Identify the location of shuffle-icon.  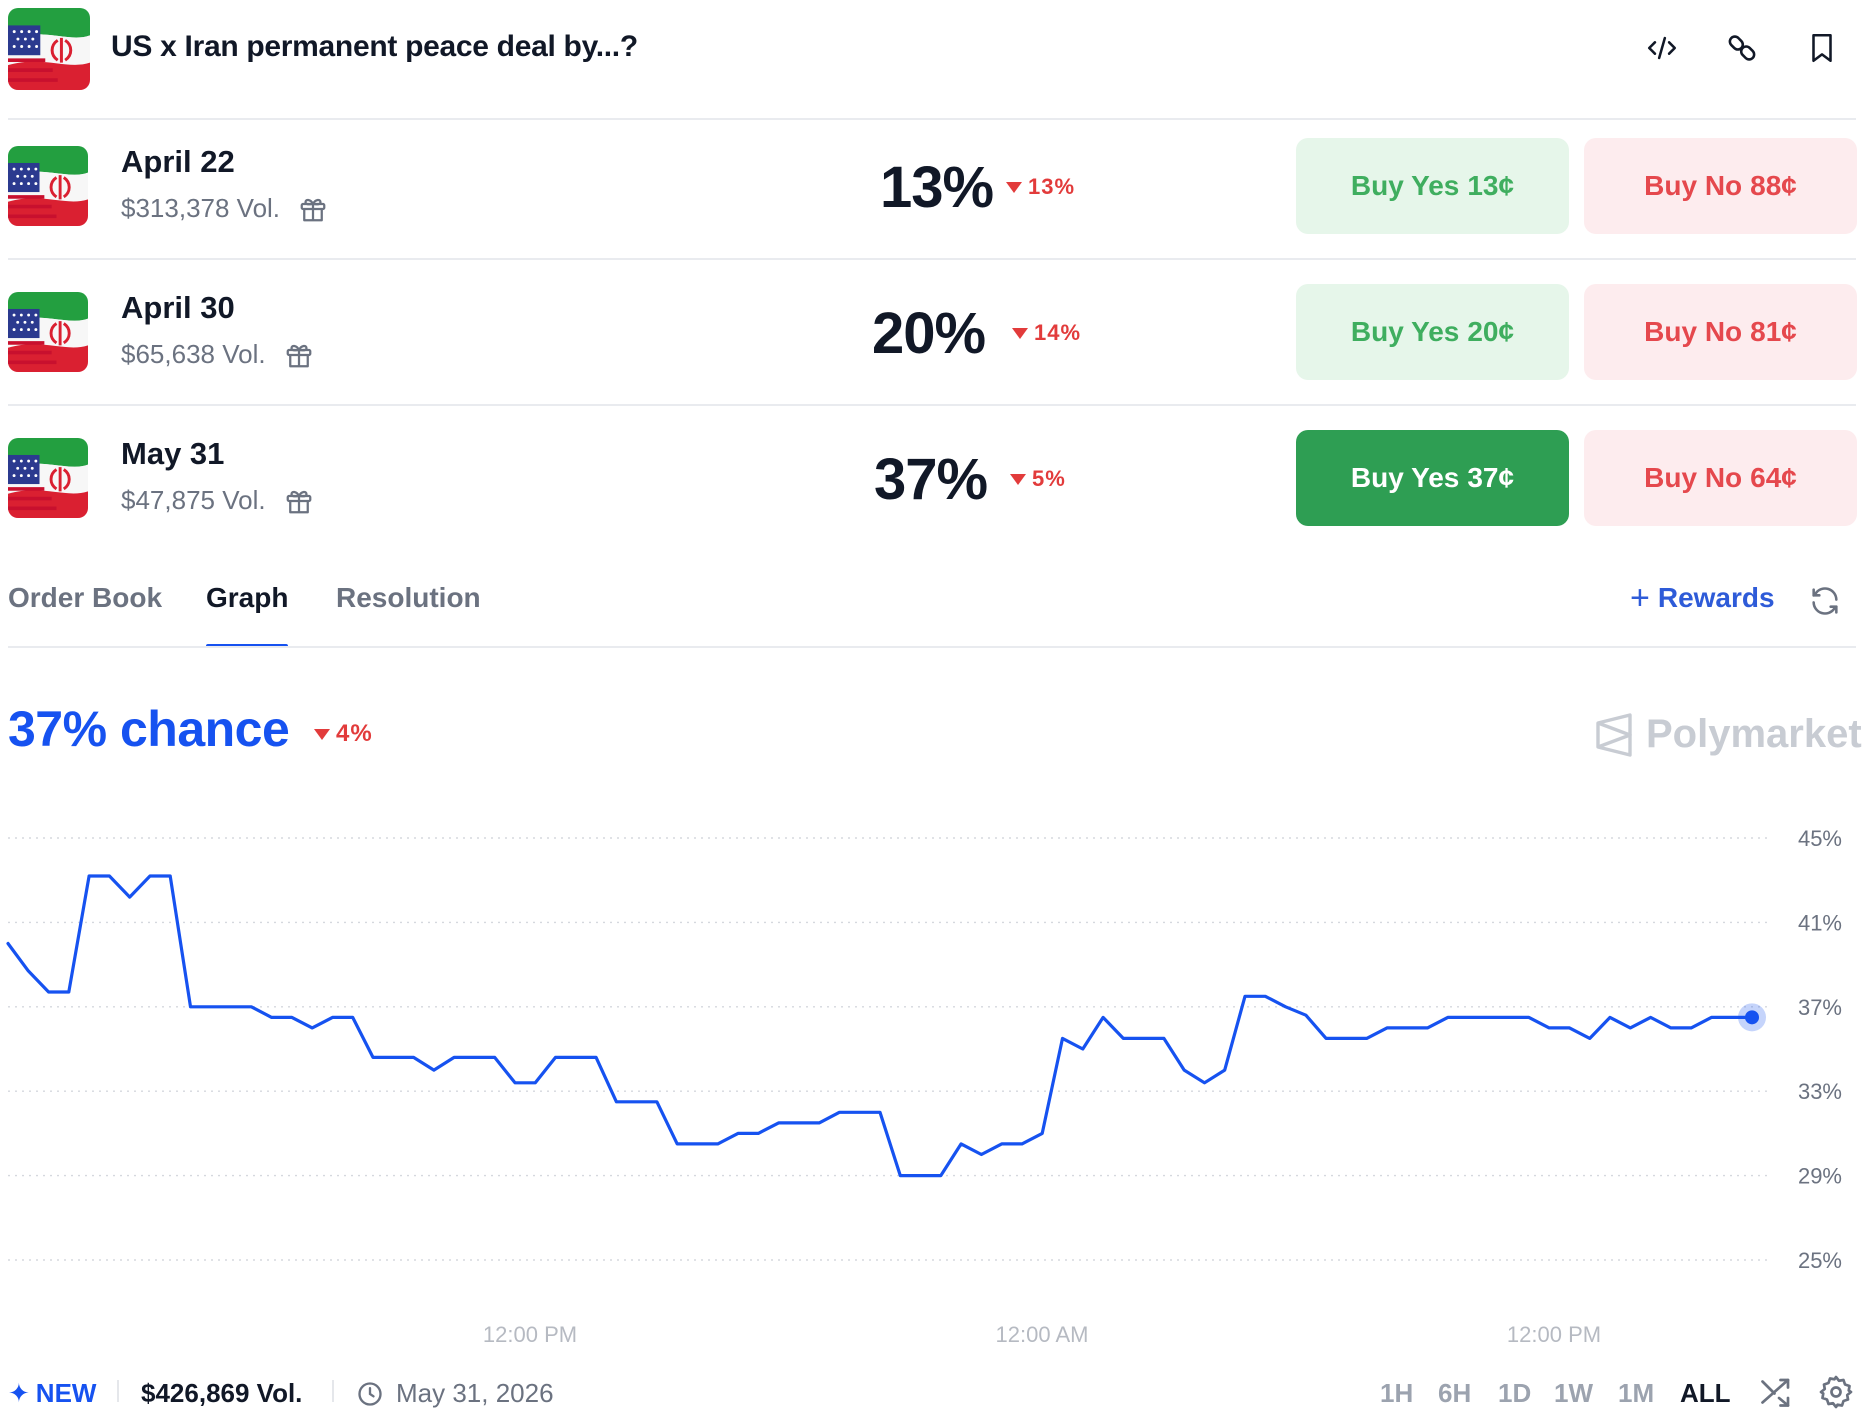
(1776, 1392).